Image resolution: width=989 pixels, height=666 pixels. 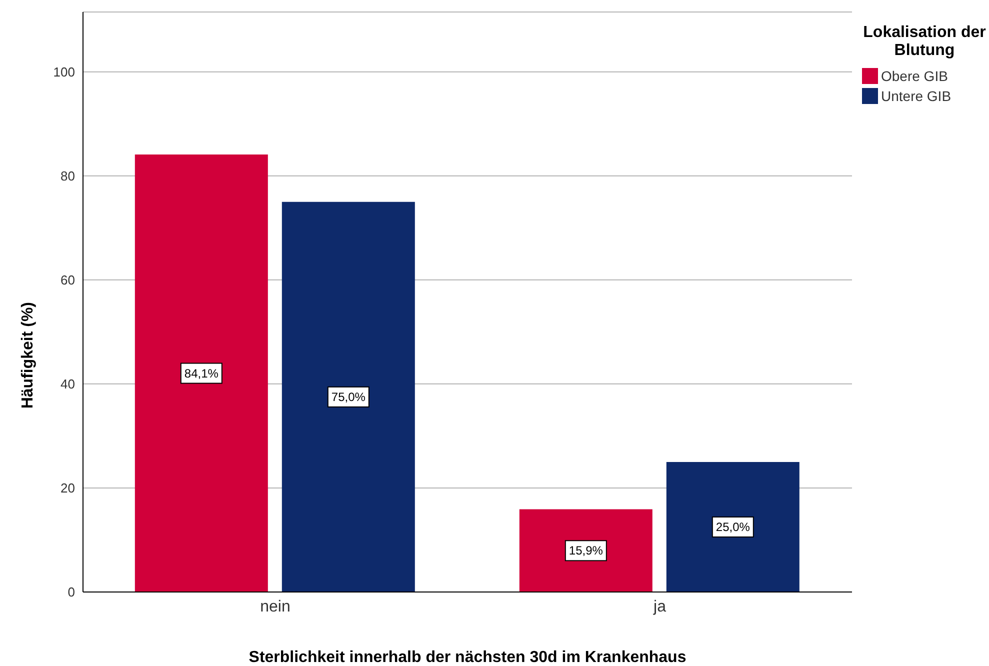 I want to click on data-label: 25,0%, so click(x=733, y=527).